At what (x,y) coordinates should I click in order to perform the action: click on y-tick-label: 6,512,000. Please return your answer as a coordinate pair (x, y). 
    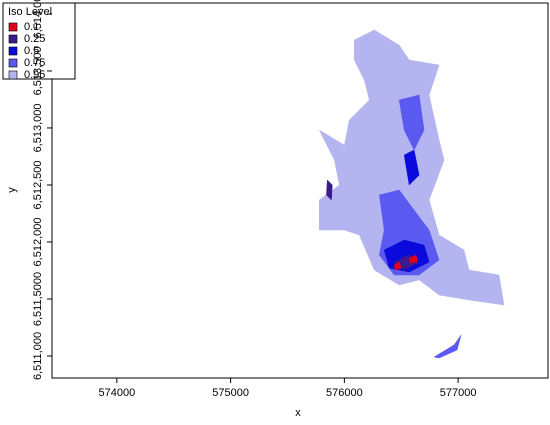
    Looking at the image, I should click on (38, 242).